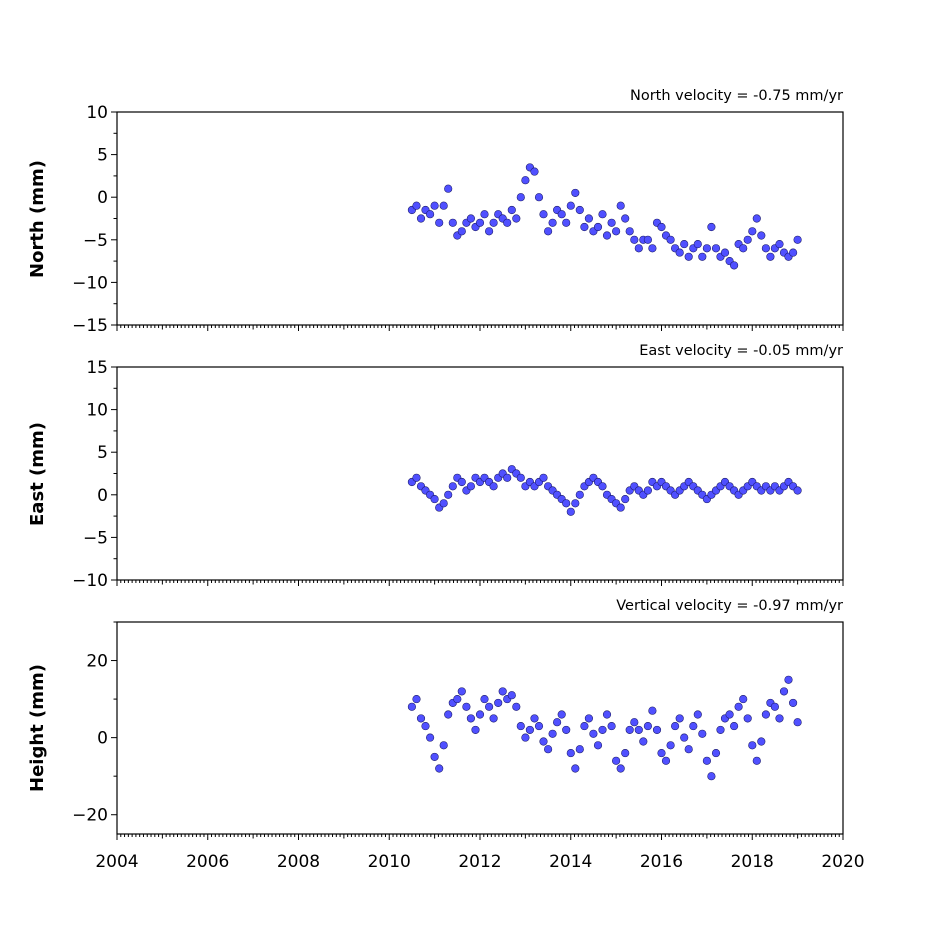  I want to click on height-y-tick-label: 20, so click(97, 662).